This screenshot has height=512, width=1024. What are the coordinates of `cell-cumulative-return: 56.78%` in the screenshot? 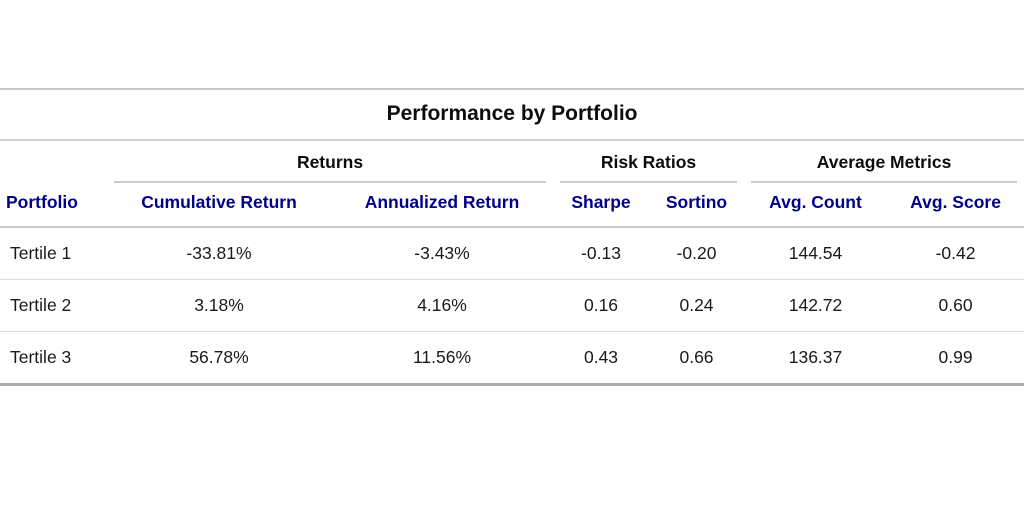 It's located at (219, 357).